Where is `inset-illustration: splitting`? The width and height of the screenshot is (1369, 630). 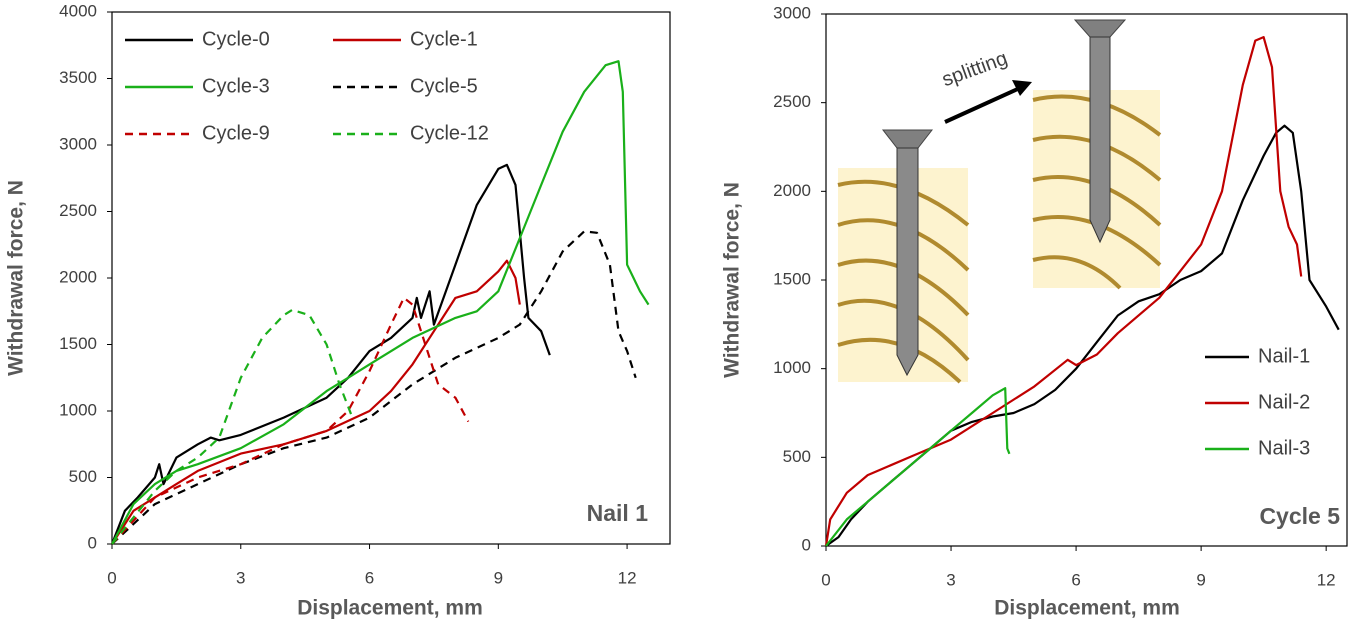 inset-illustration: splitting is located at coordinates (999, 201).